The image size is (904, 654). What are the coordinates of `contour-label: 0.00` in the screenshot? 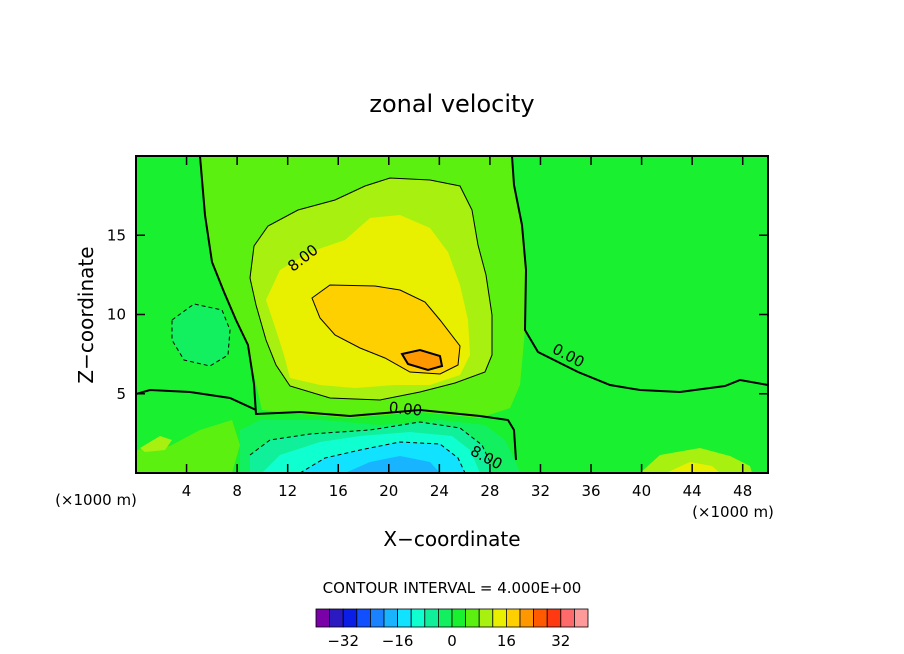 It's located at (405, 408).